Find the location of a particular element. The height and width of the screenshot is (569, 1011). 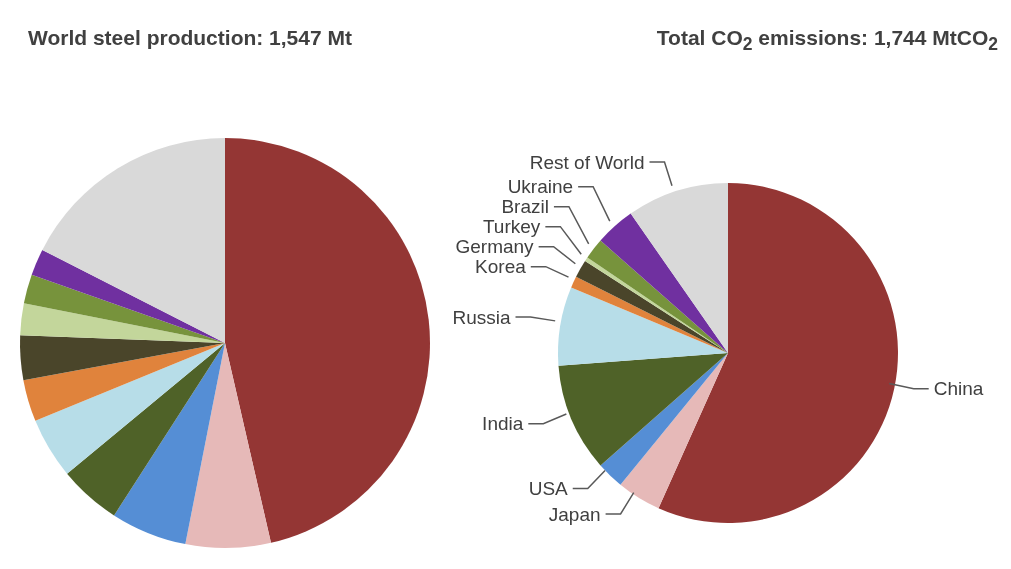

slice-label: Ukraine is located at coordinates (540, 187).